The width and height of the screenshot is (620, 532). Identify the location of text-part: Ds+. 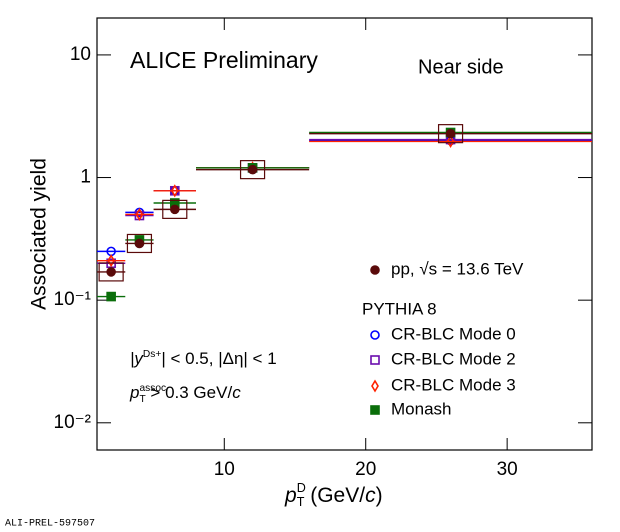
(152, 354).